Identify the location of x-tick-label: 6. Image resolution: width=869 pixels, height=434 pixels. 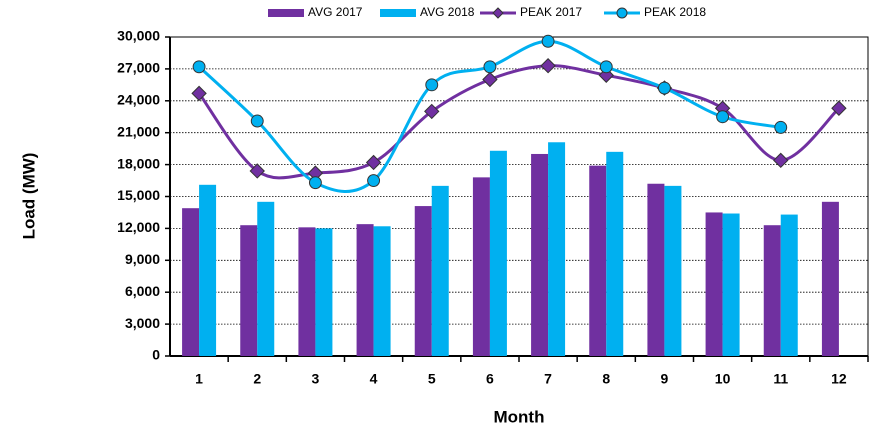
(490, 379).